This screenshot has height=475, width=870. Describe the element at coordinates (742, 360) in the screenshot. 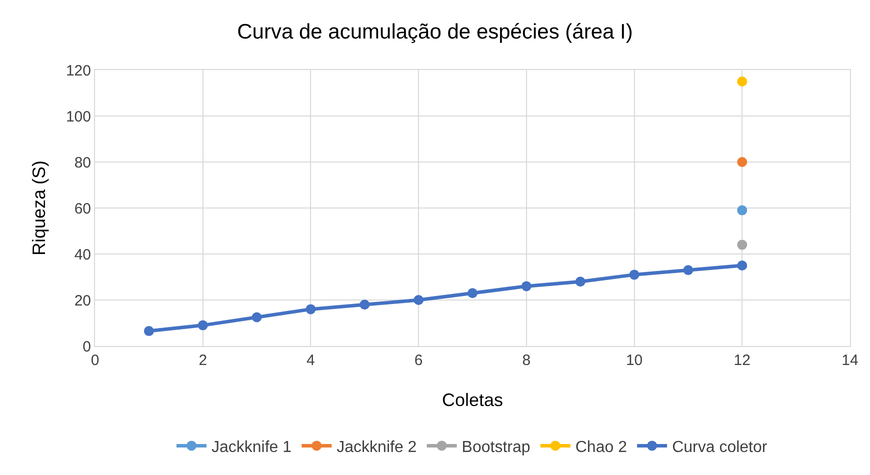

I see `x-tick-label: 12` at that location.